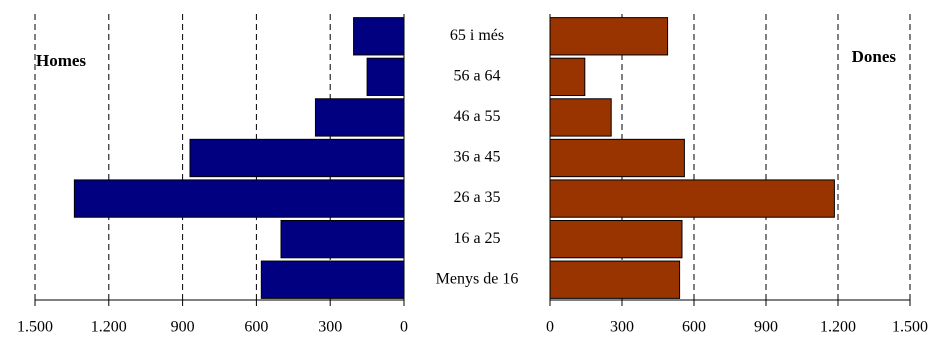 This screenshot has height=345, width=934. Describe the element at coordinates (476, 238) in the screenshot. I see `category-label: 16 a 25` at that location.